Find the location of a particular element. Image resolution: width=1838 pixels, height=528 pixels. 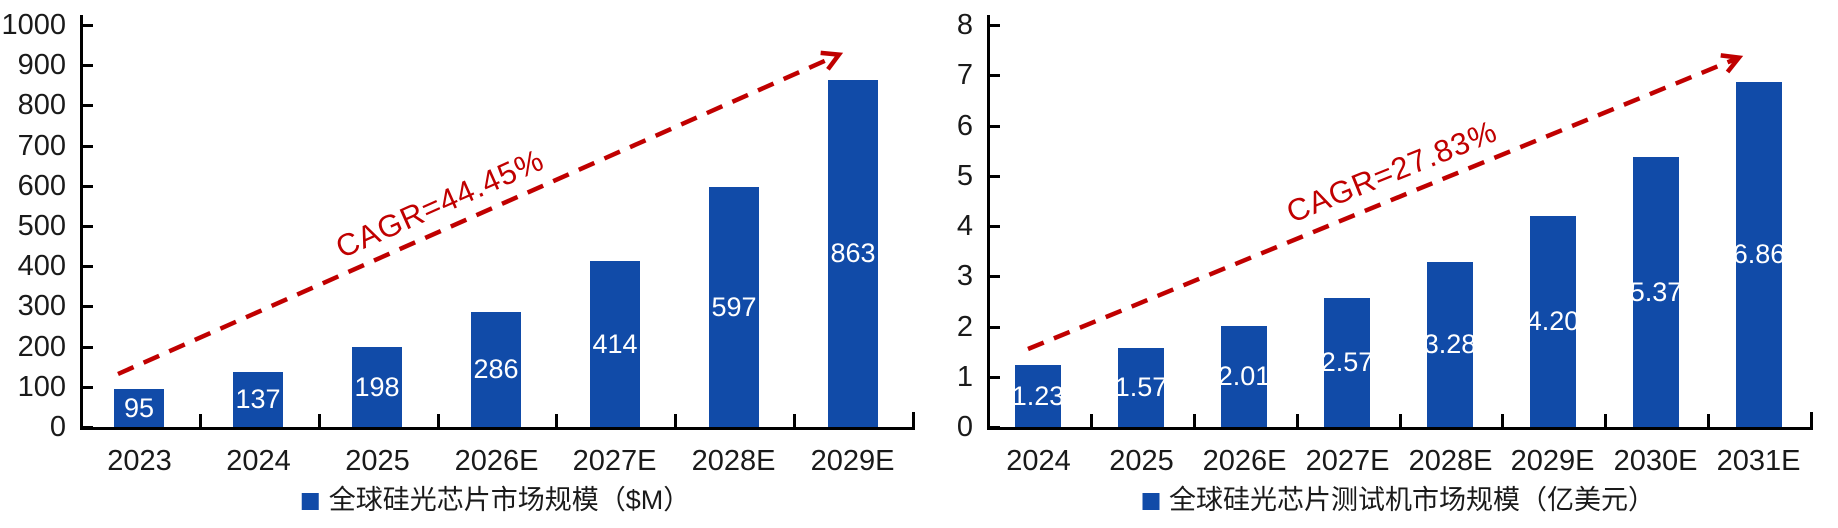

bar: 2.57 is located at coordinates (1347, 362).